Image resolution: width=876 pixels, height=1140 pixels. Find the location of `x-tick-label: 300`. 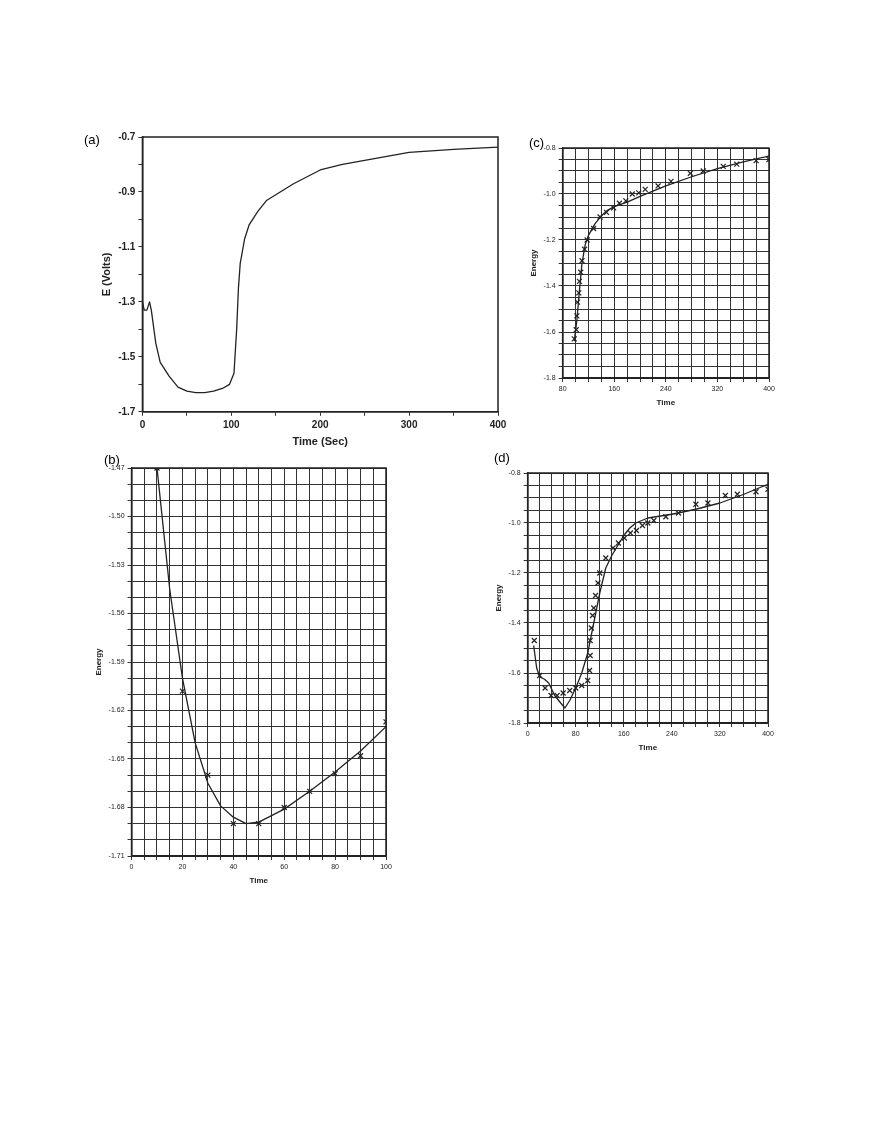

x-tick-label: 300 is located at coordinates (409, 424).